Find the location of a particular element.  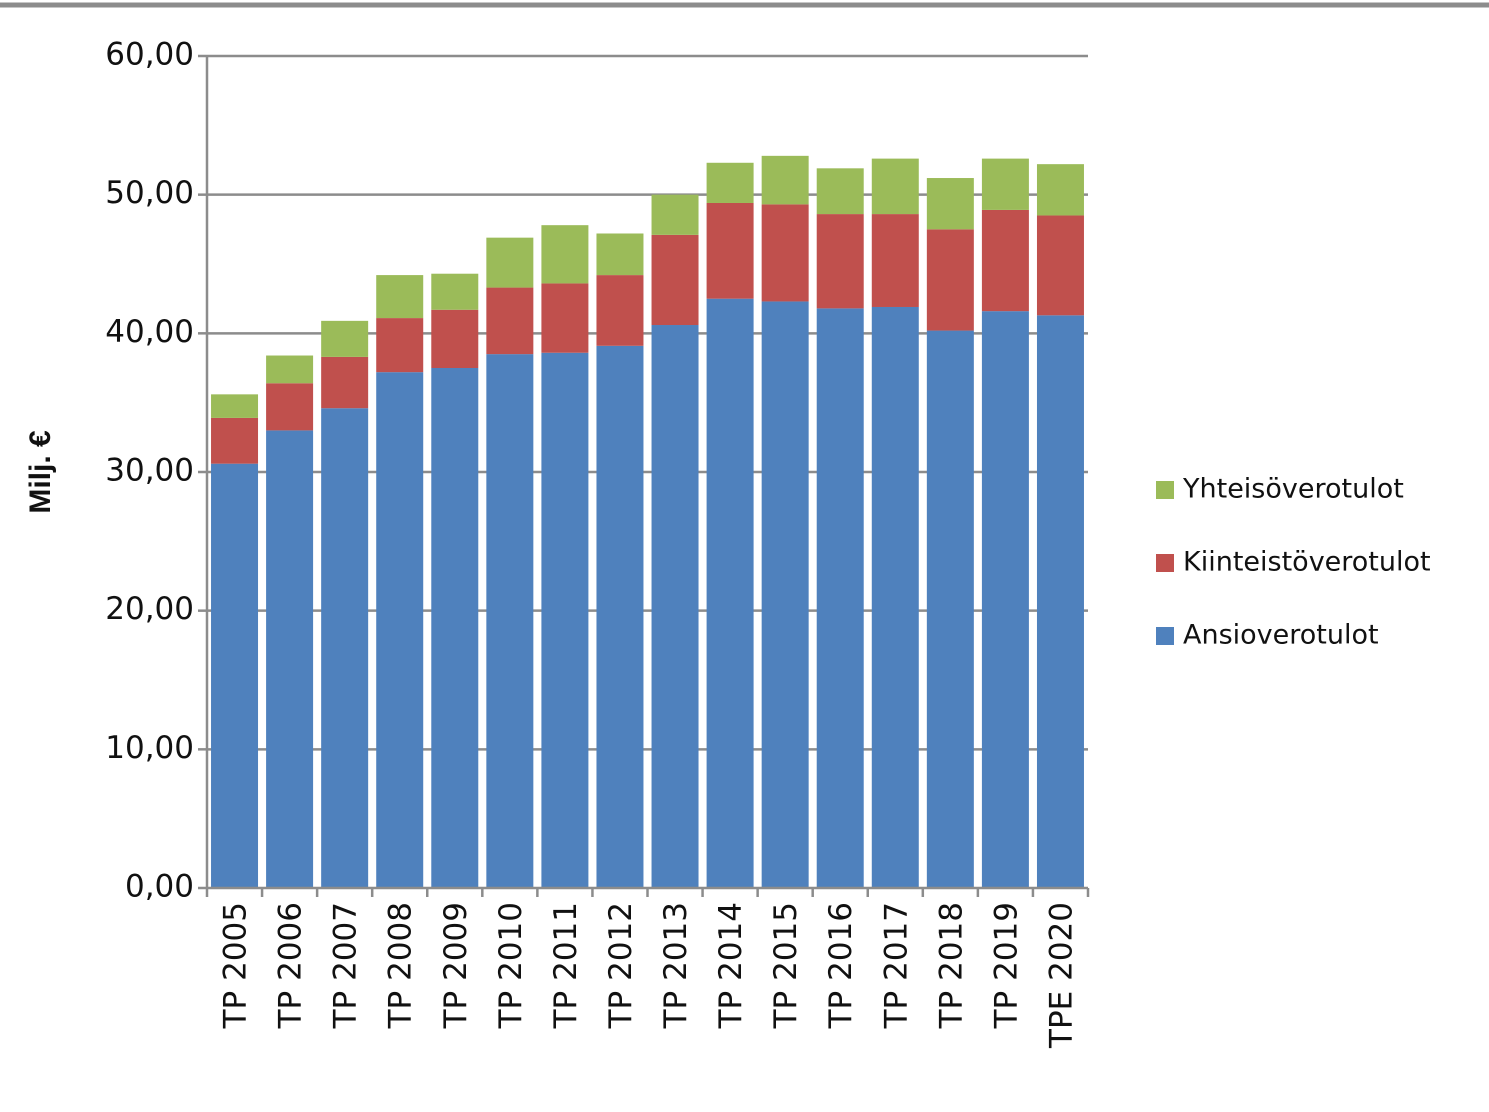

y-tick-label: 30,00 is located at coordinates (149, 471).